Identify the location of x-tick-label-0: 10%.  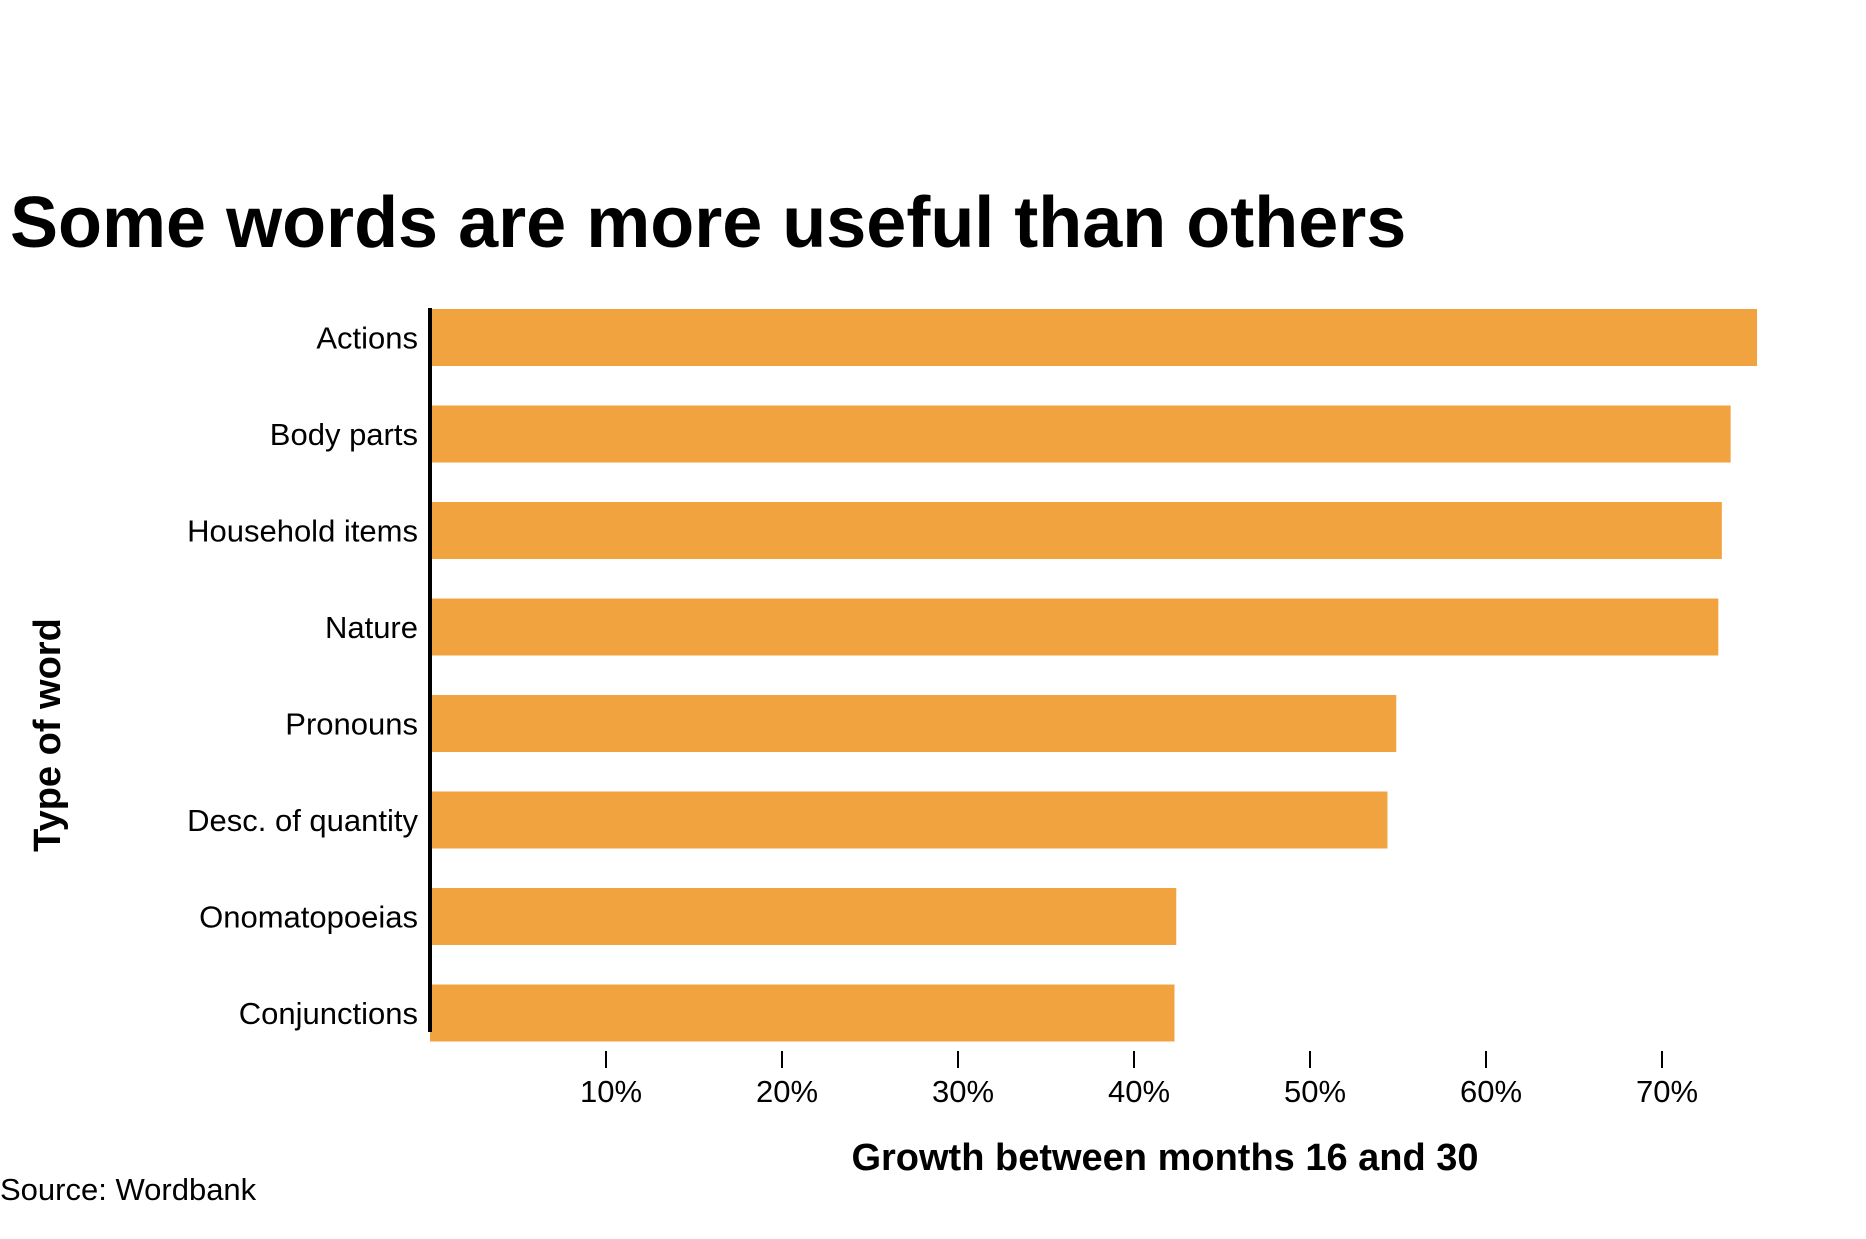
(611, 1091).